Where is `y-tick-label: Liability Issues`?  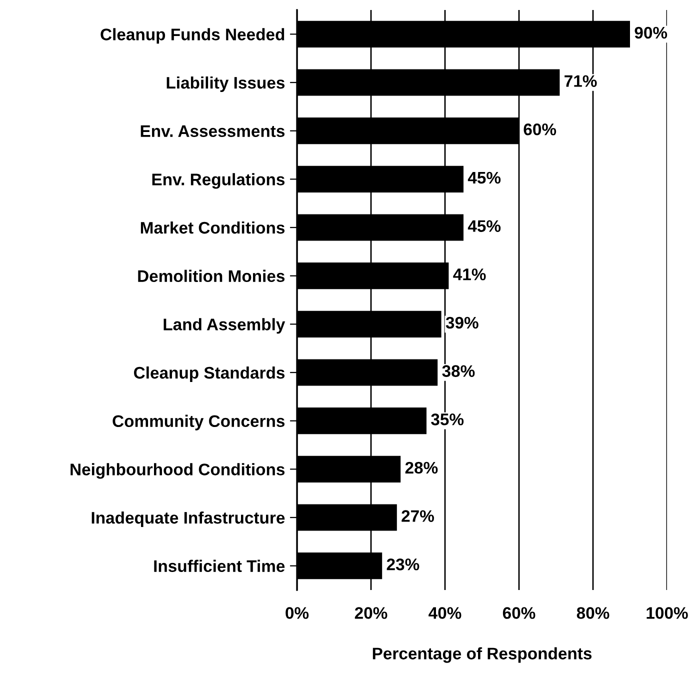 y-tick-label: Liability Issues is located at coordinates (225, 84).